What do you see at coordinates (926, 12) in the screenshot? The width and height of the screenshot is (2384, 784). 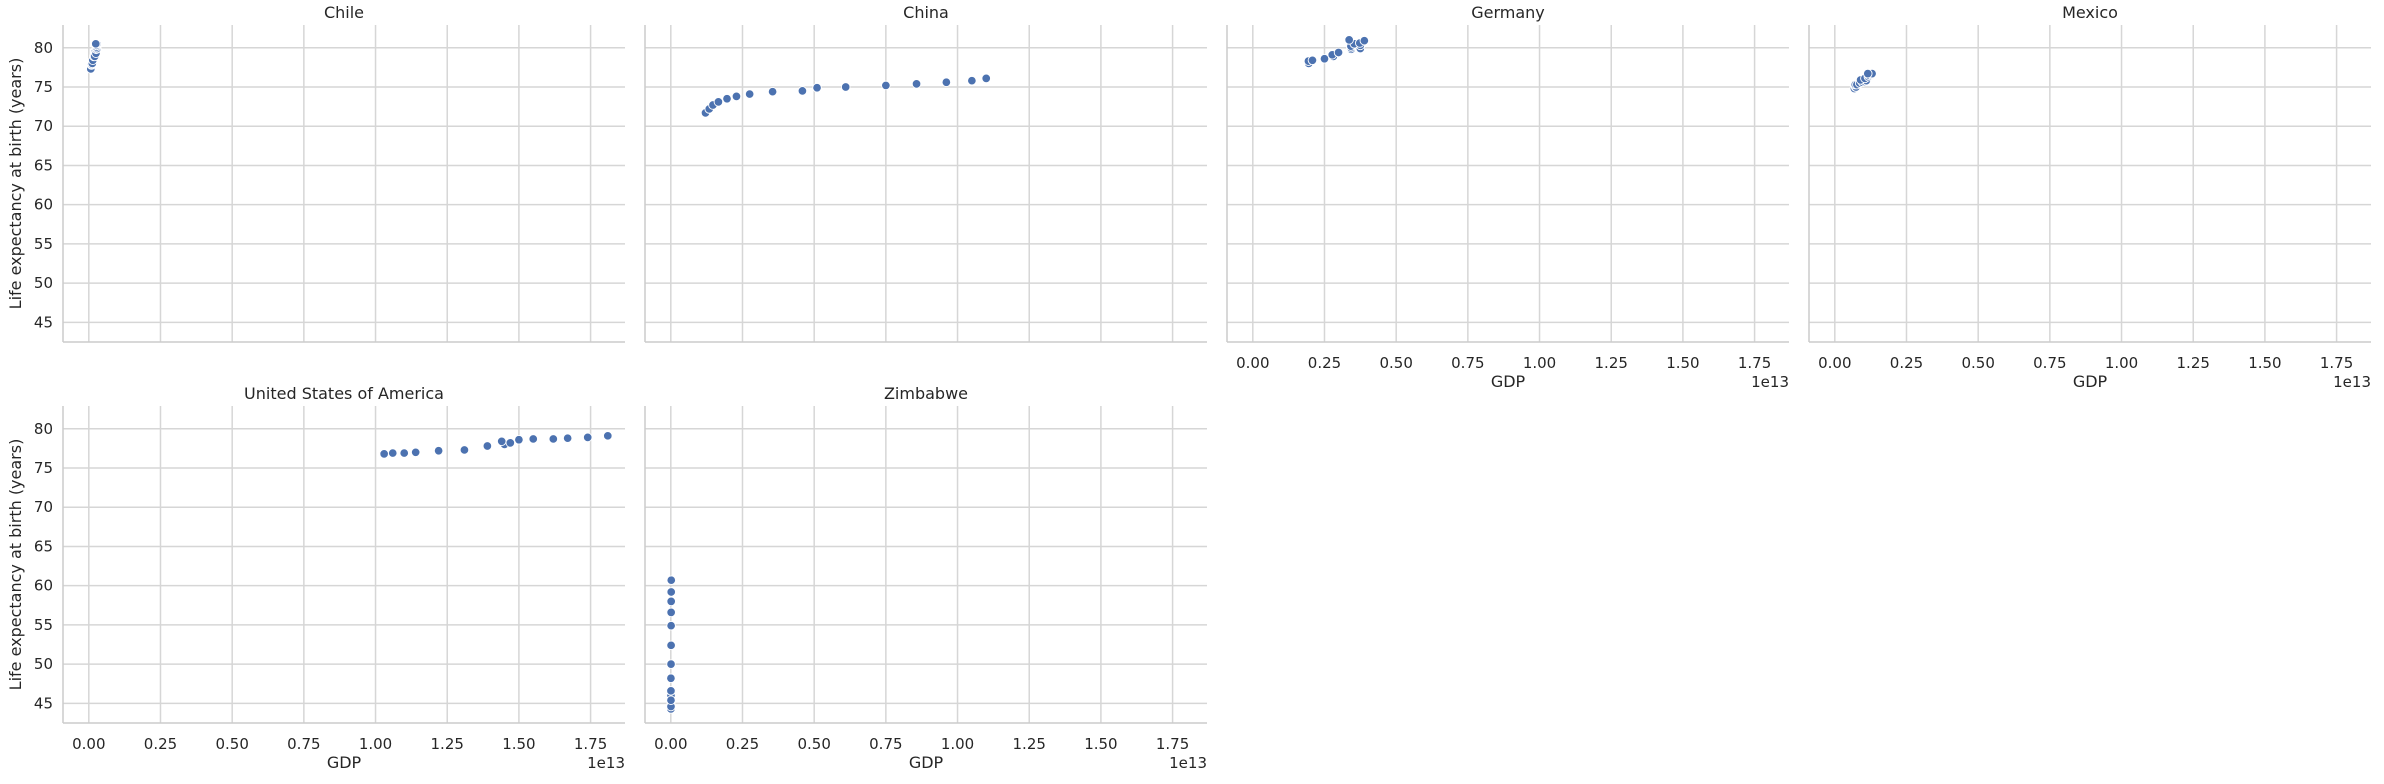 I see `facet-title: China` at bounding box center [926, 12].